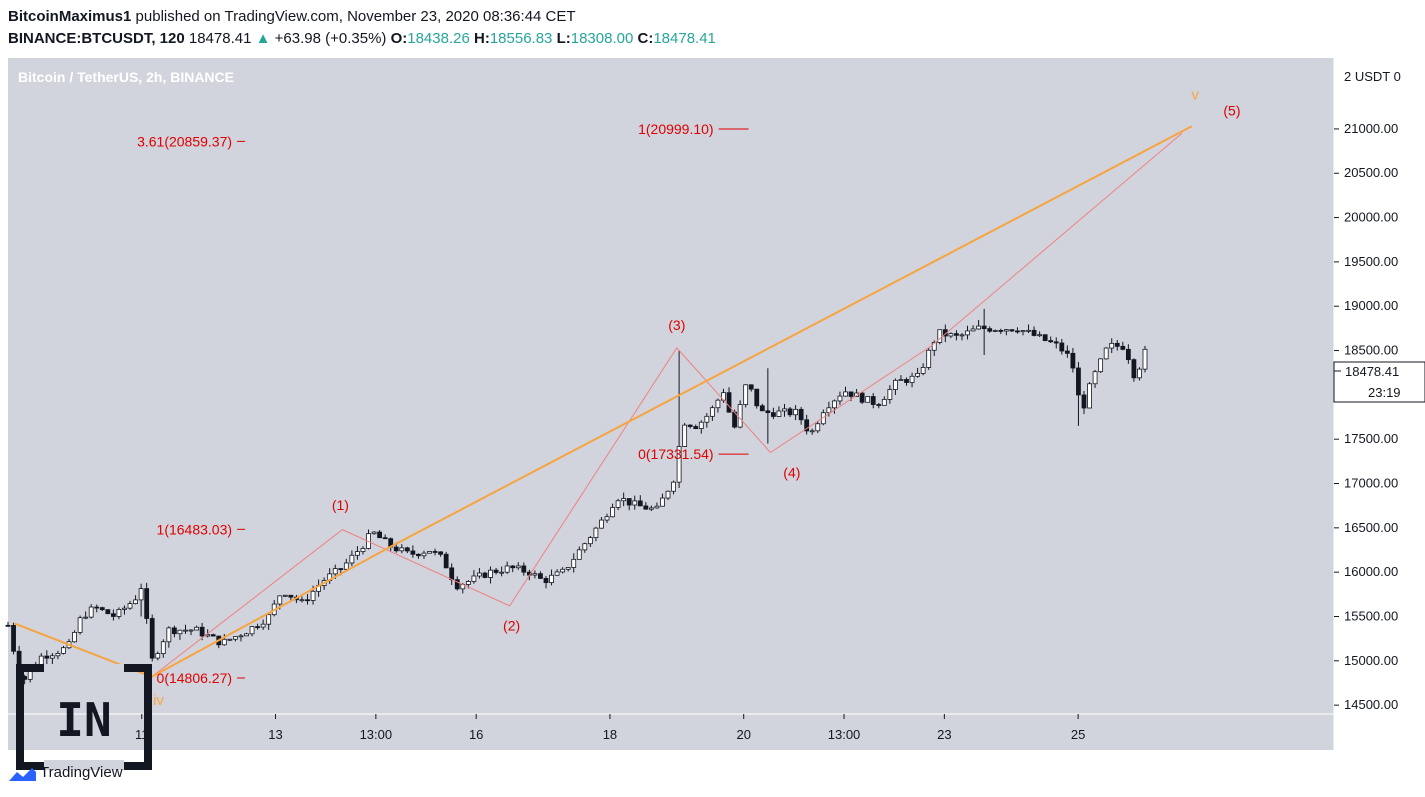 This screenshot has width=1425, height=797. Describe the element at coordinates (1371, 571) in the screenshot. I see `y-tick-label: 16000.00` at that location.